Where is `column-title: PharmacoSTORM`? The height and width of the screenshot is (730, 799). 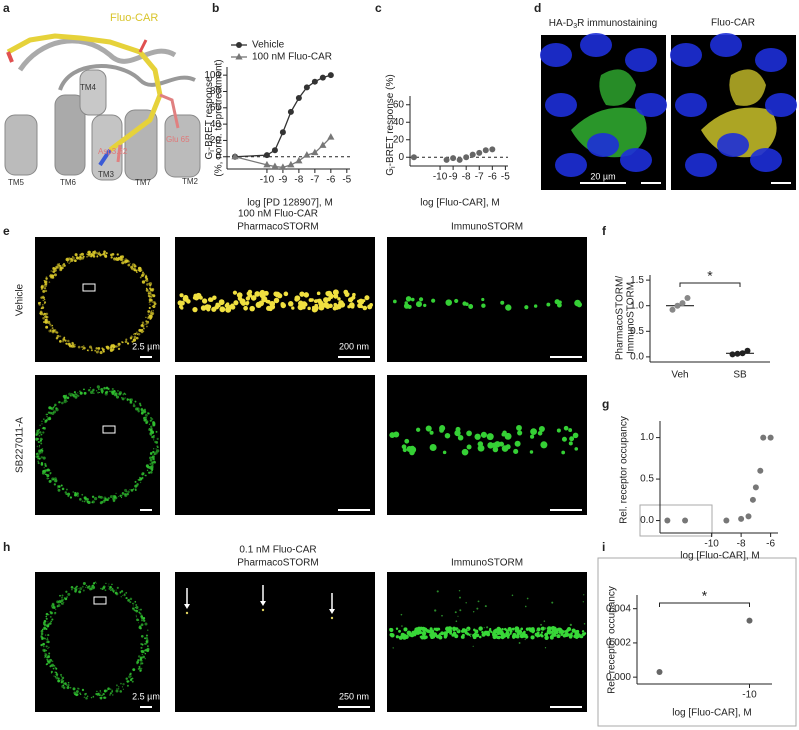 column-title: PharmacoSTORM is located at coordinates (278, 227).